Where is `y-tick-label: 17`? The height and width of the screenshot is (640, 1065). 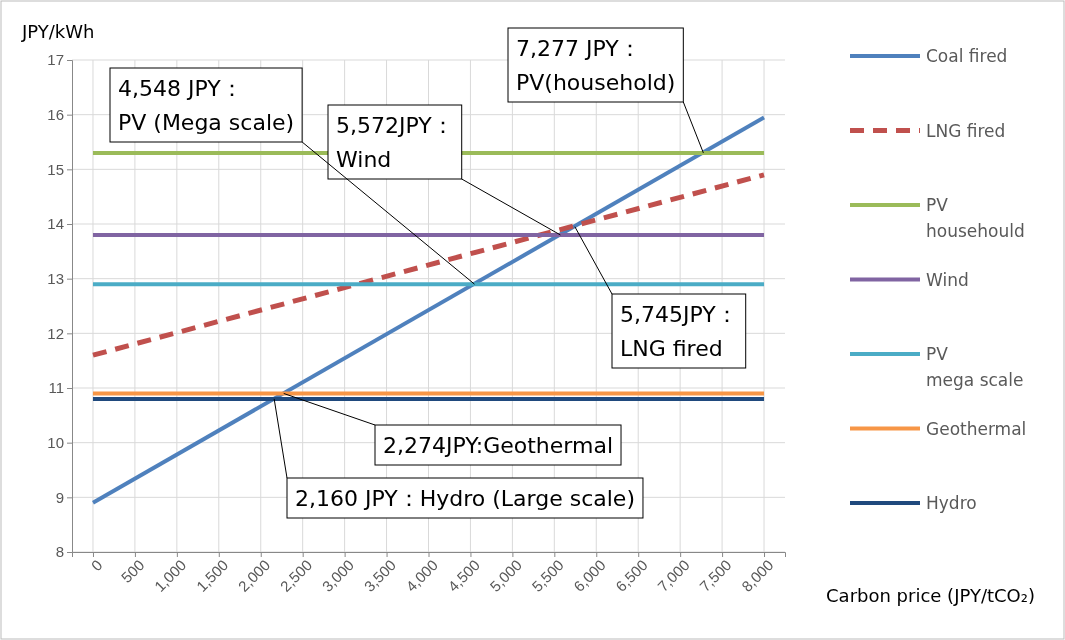
y-tick-label: 17 is located at coordinates (55, 60).